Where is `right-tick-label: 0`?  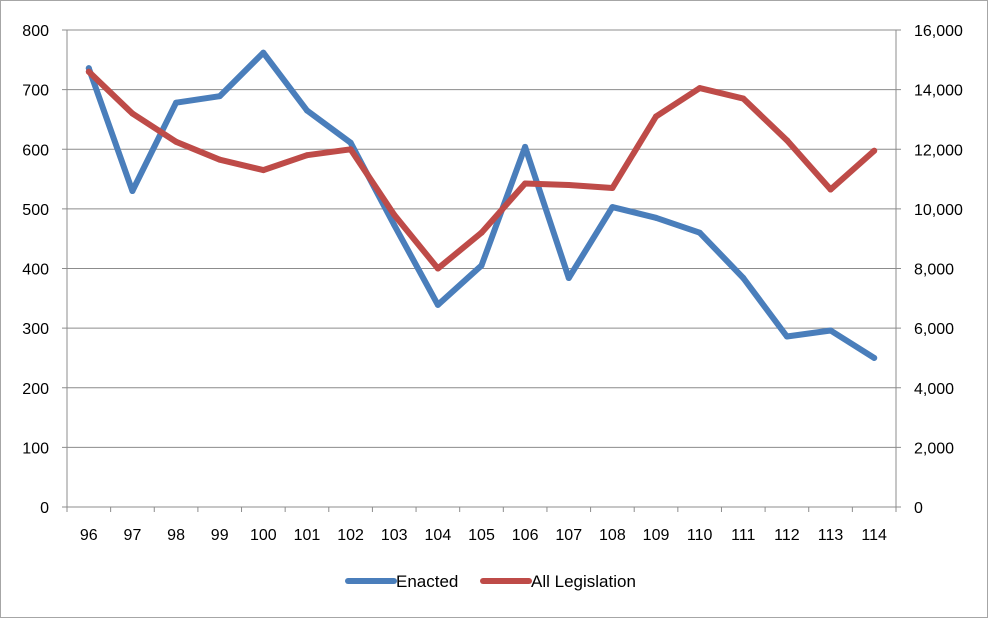
right-tick-label: 0 is located at coordinates (918, 508).